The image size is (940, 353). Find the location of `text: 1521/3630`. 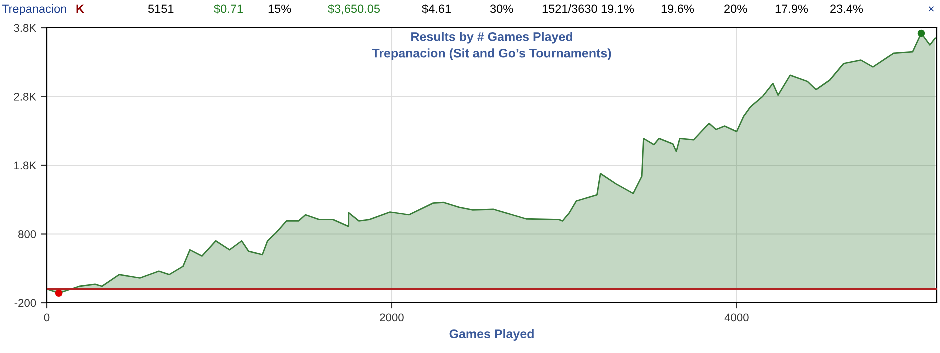

text: 1521/3630 is located at coordinates (570, 9).